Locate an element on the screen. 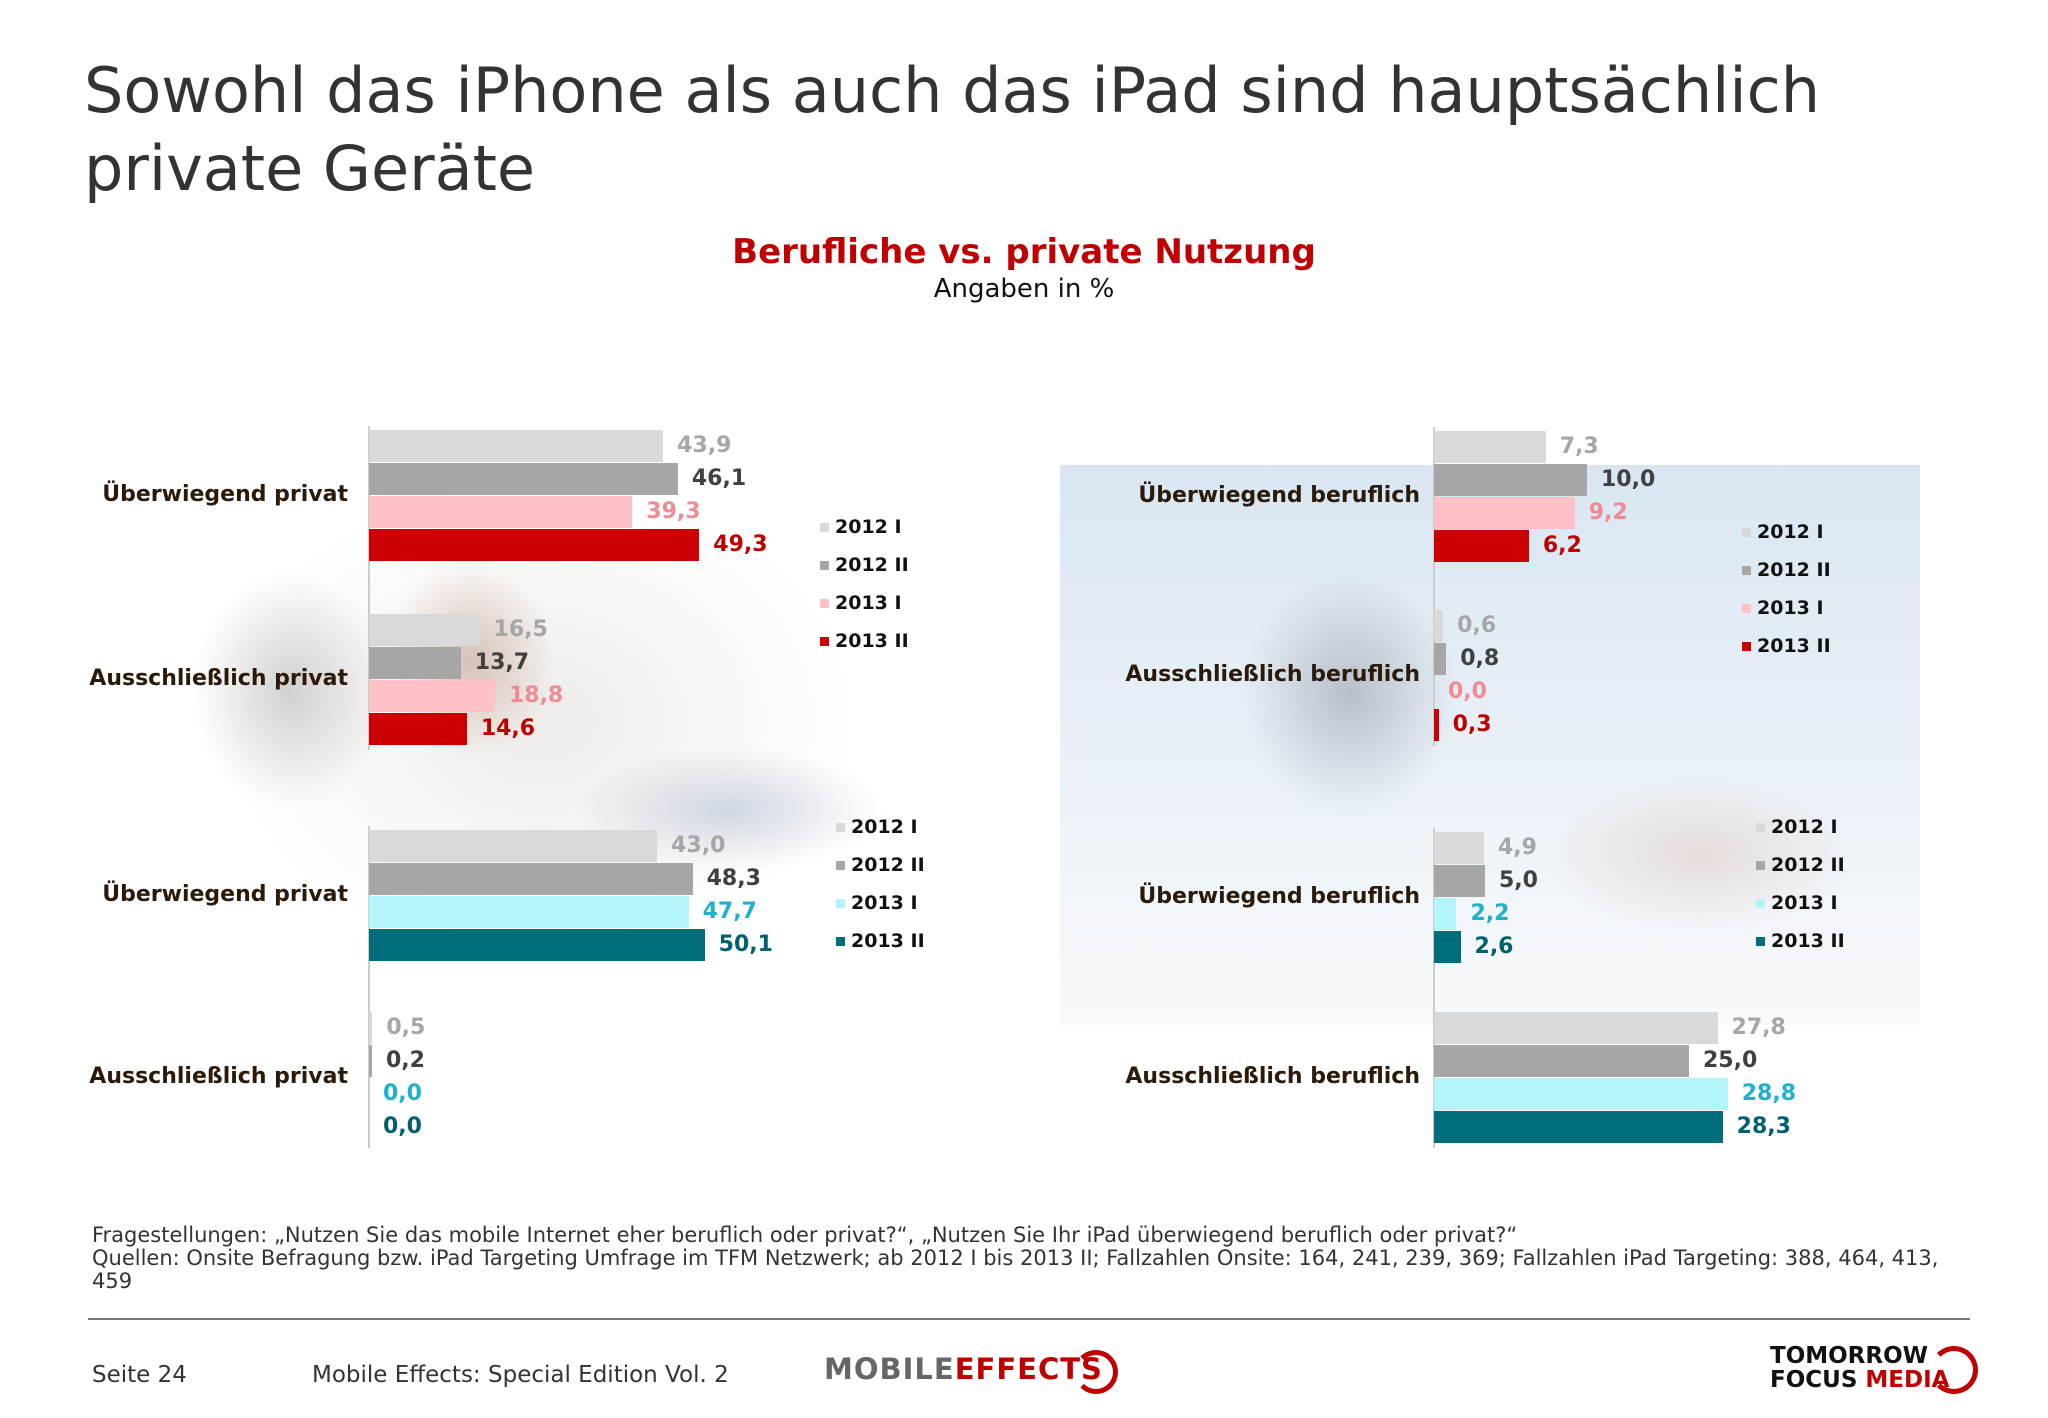 The image size is (2048, 1418). data-label: 5,0 is located at coordinates (1518, 880).